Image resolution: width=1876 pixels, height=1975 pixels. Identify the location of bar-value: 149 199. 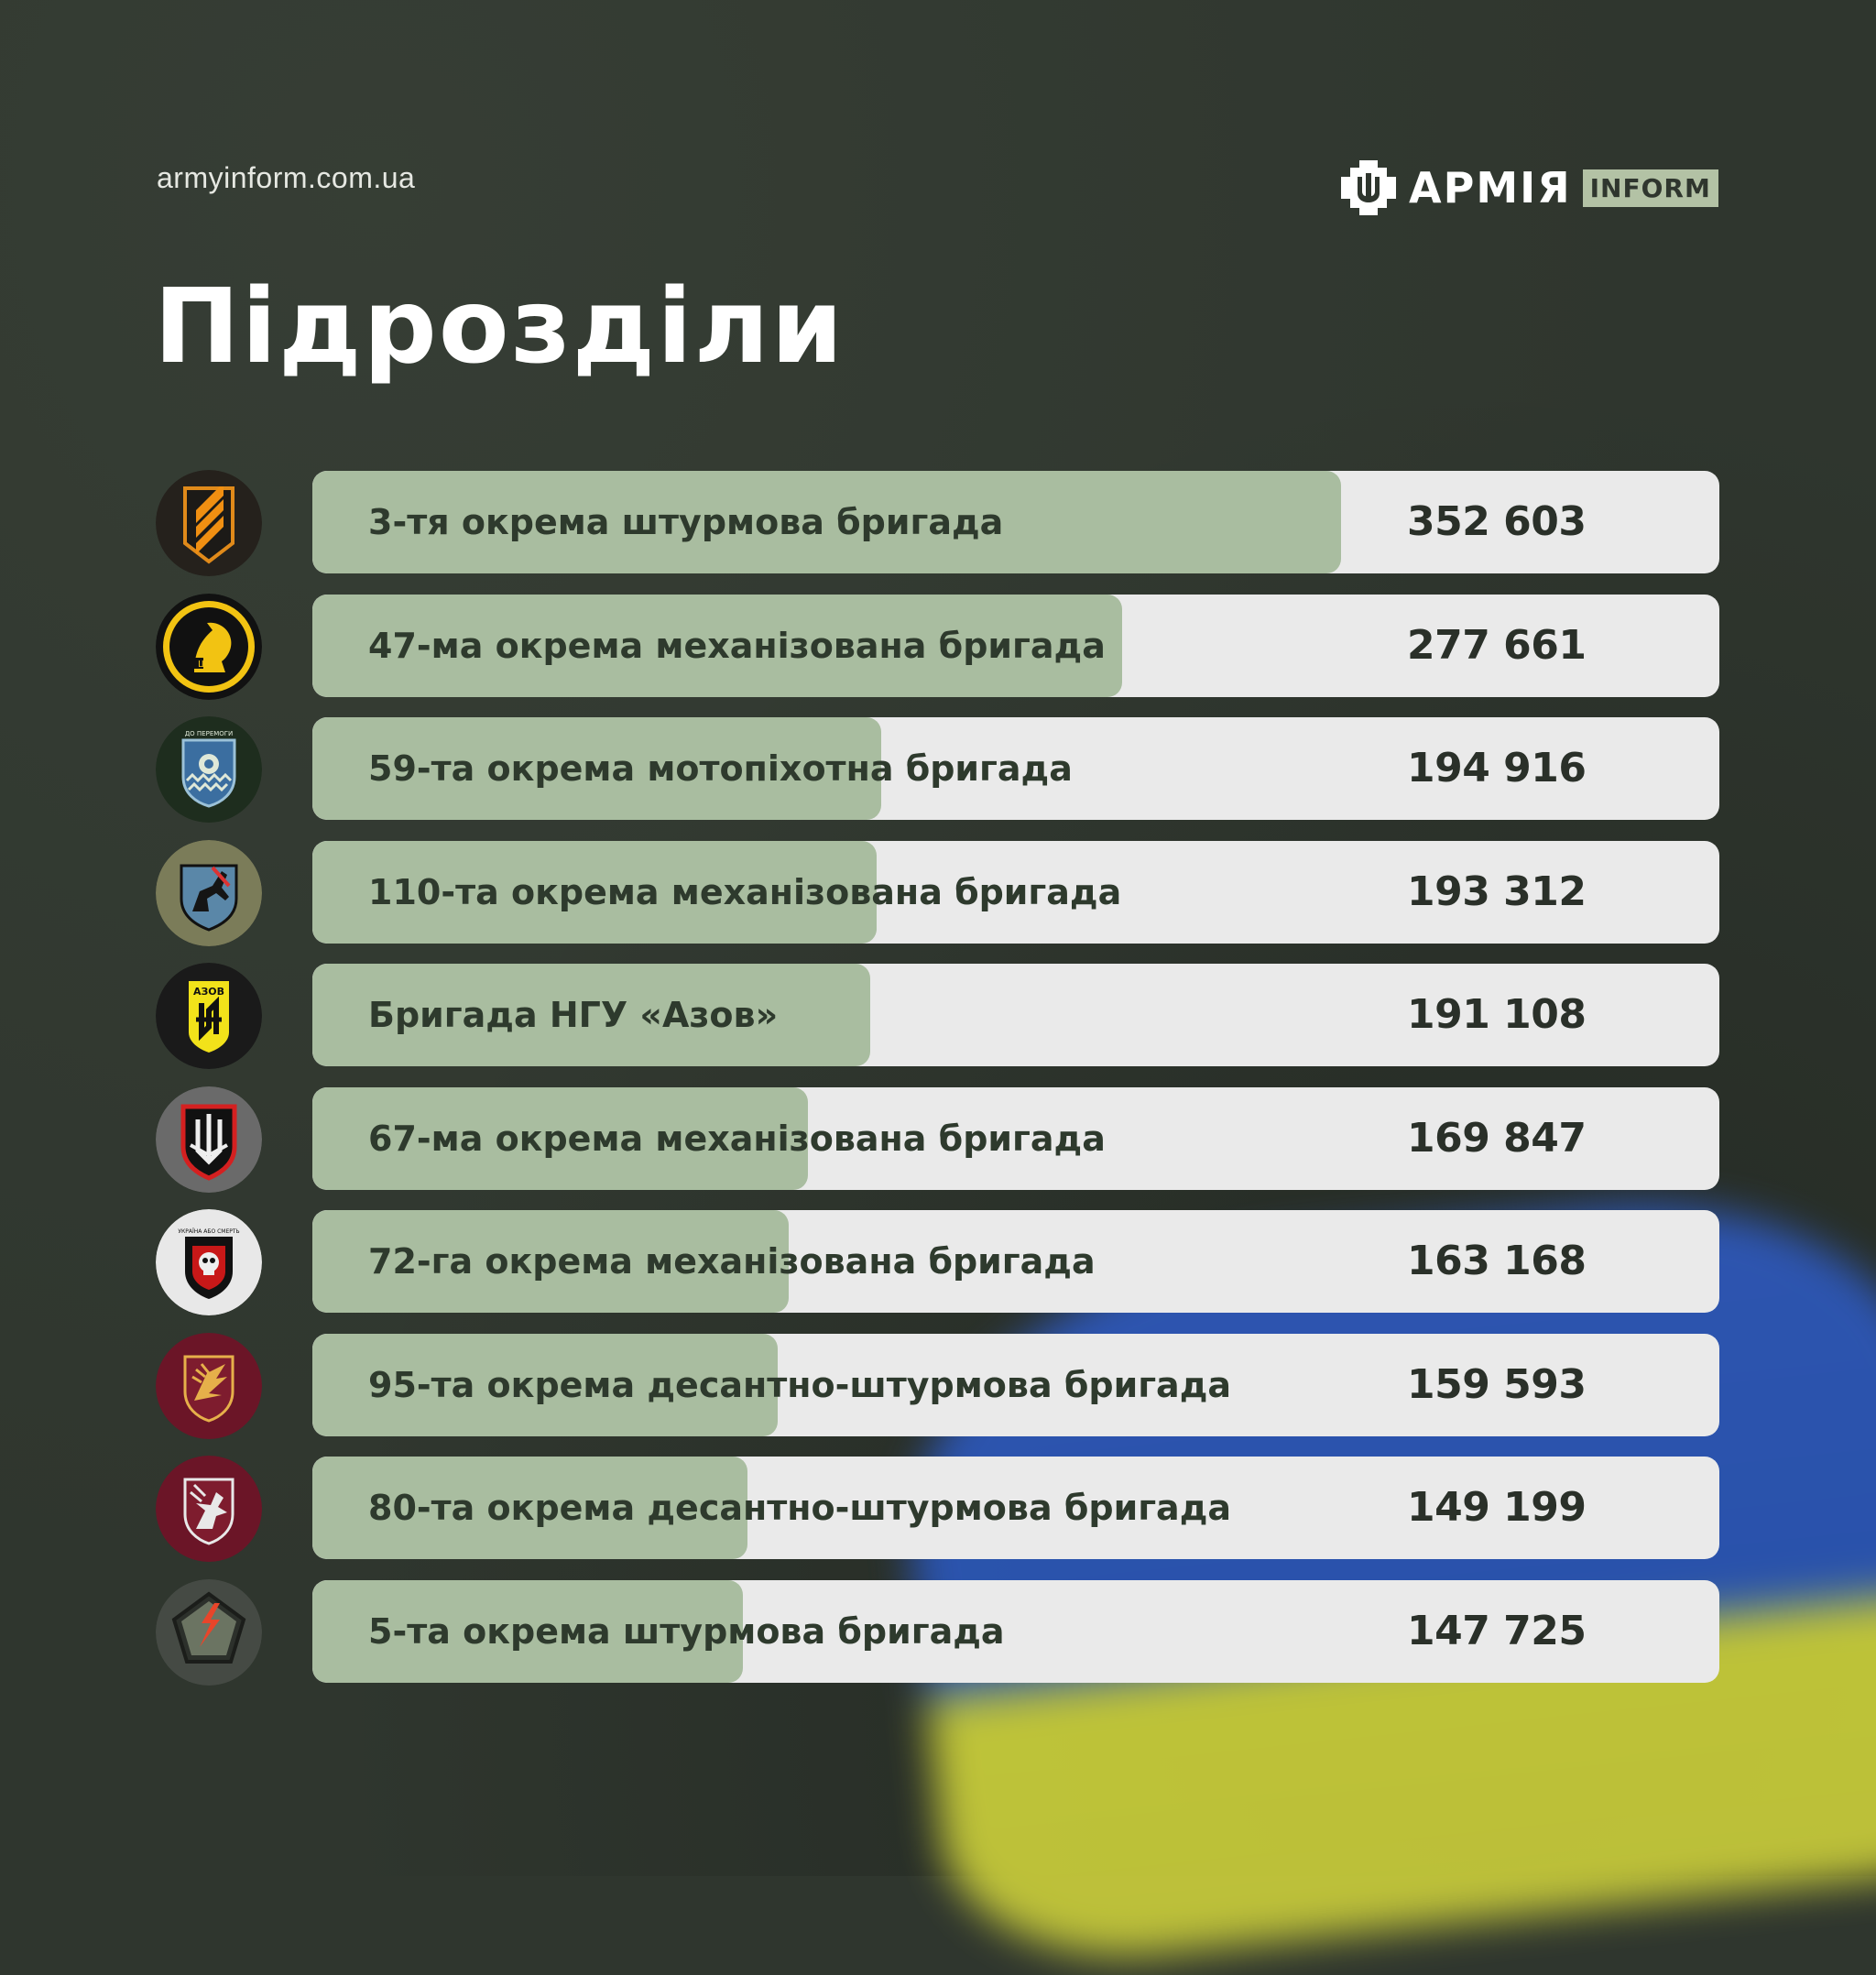
(1497, 1507).